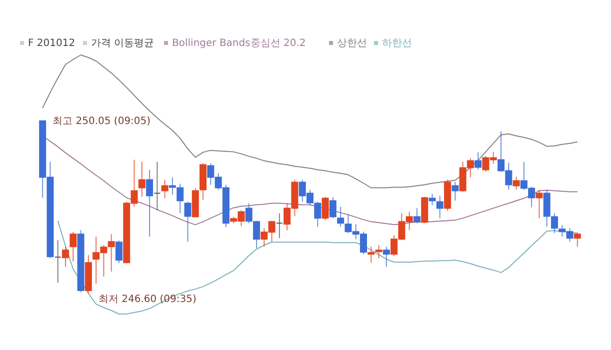 Image resolution: width=611 pixels, height=350 pixels. What do you see at coordinates (352, 43) in the screenshot?
I see `legend-label: 상한선` at bounding box center [352, 43].